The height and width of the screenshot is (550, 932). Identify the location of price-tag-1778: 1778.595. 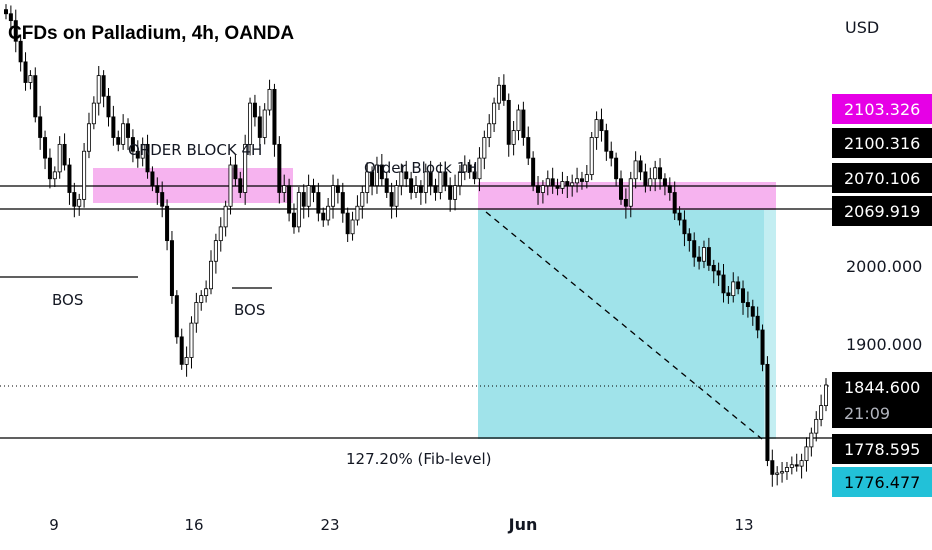
(882, 449).